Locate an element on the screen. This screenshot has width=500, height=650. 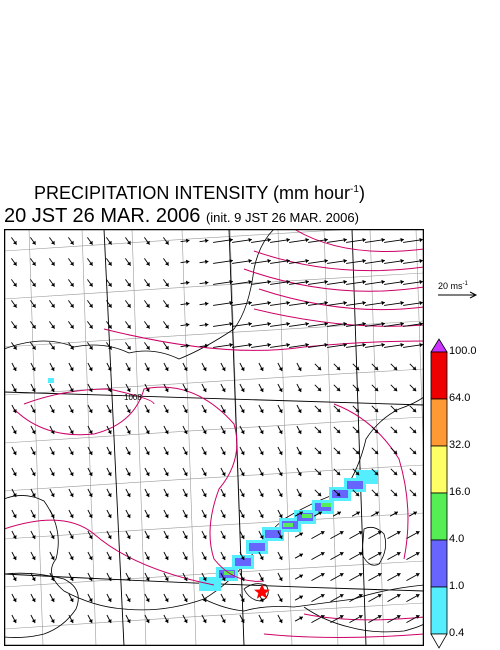
coastline-segment is located at coordinates (363, 619).